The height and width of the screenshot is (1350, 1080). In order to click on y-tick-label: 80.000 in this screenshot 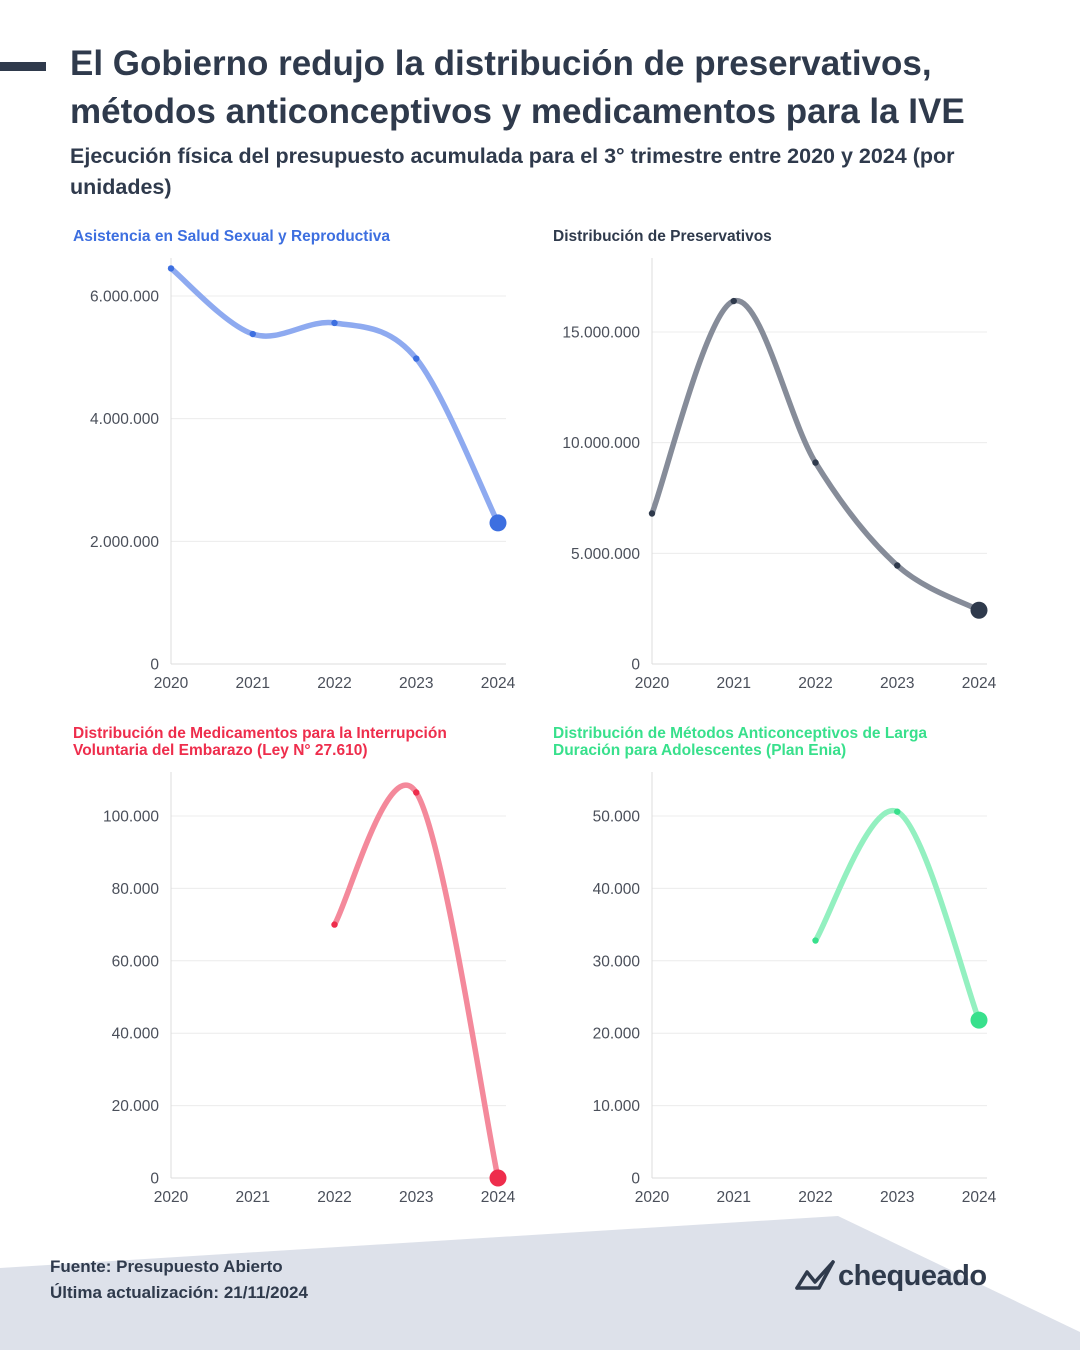, I will do `click(136, 889)`.